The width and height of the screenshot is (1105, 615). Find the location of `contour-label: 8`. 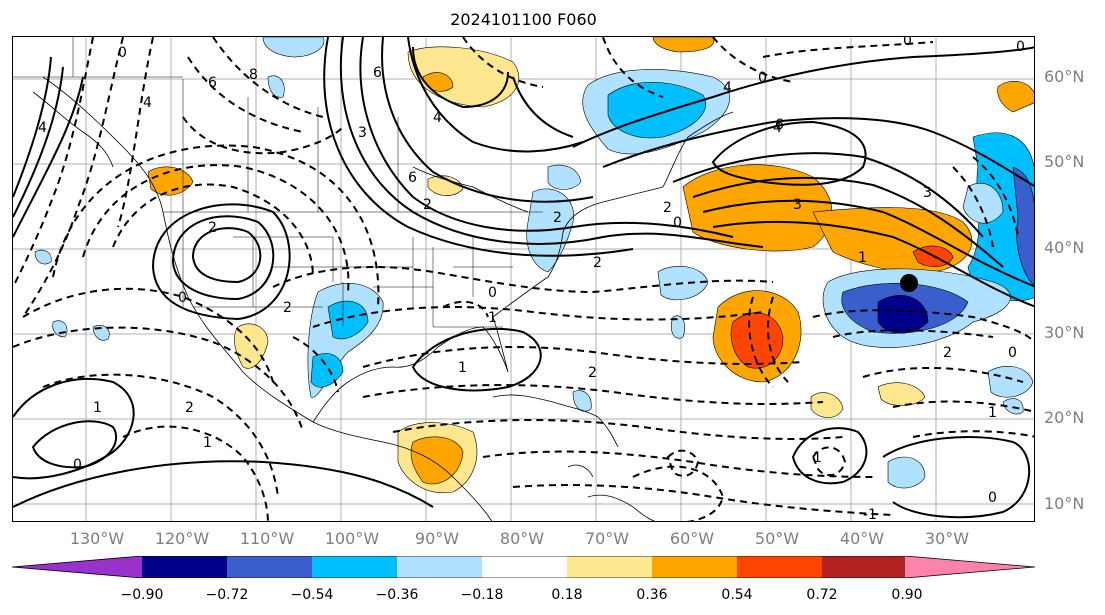

contour-label: 8 is located at coordinates (253, 75).